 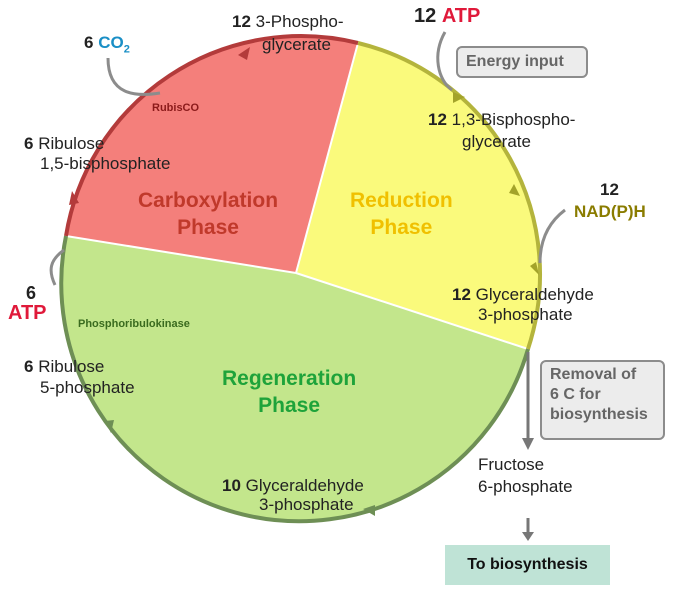 I want to click on carboxylation-phase-label: Carboxylation Phase, so click(x=208, y=214).